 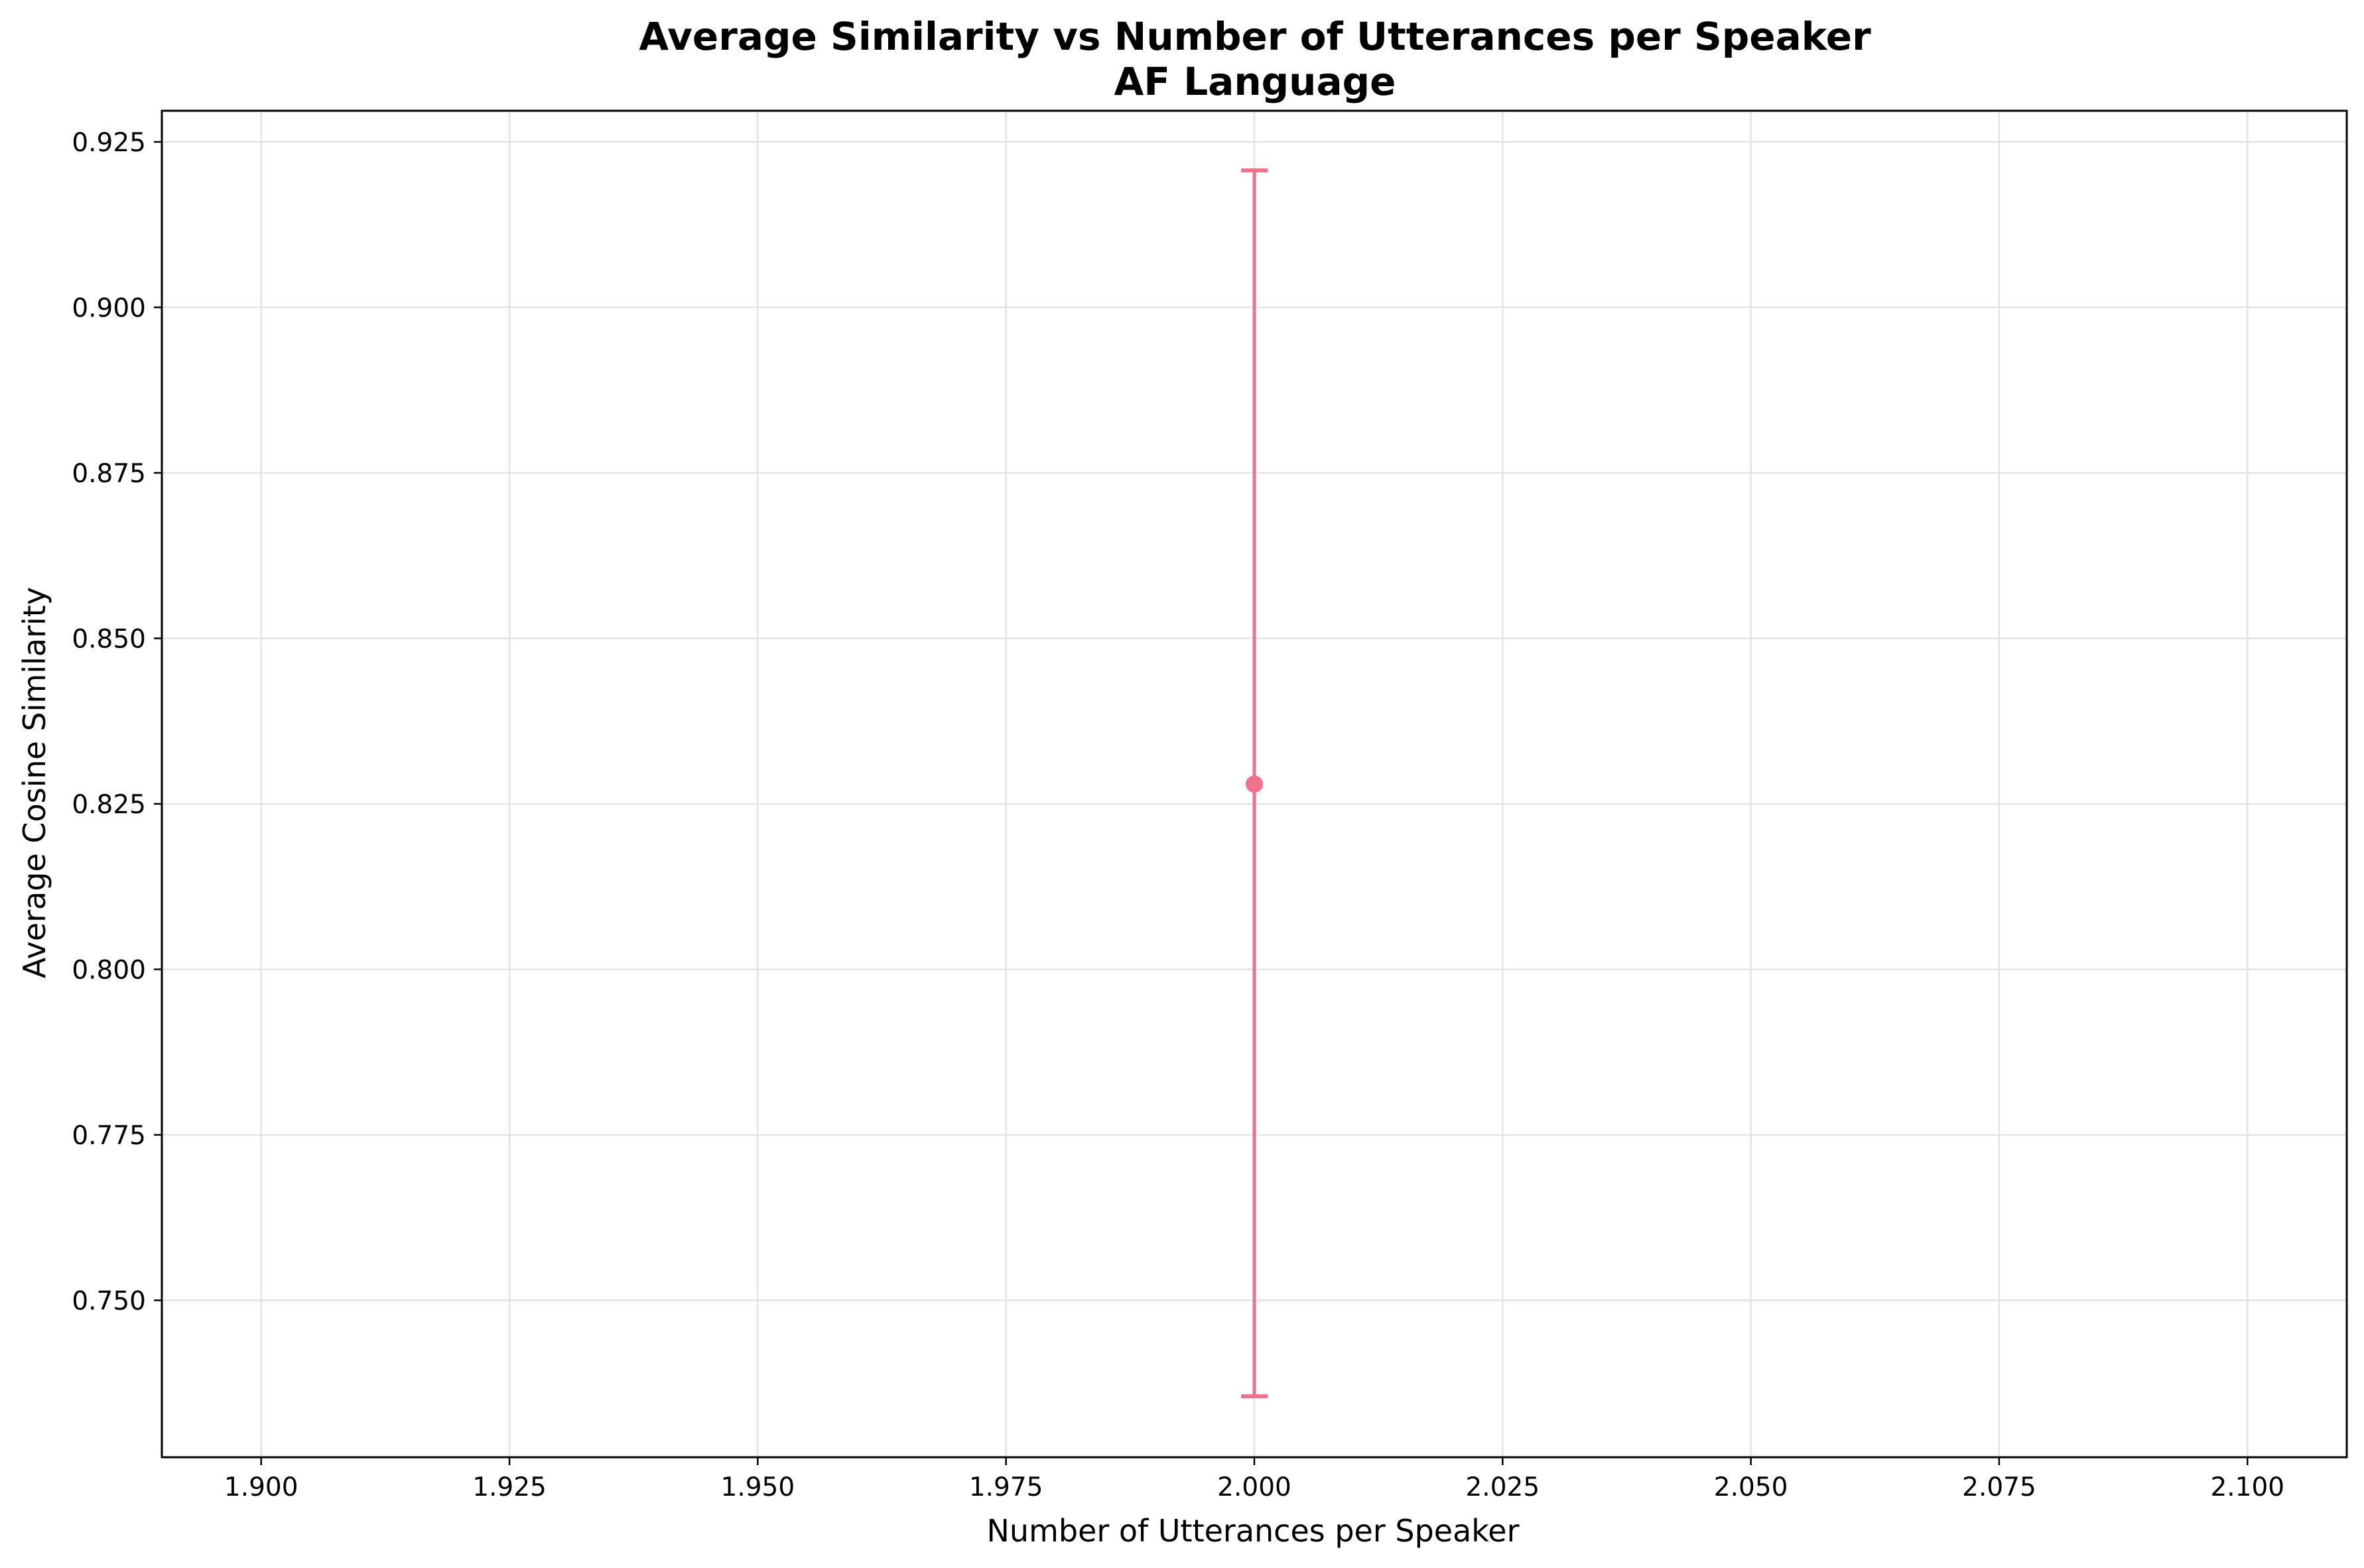 What do you see at coordinates (109, 308) in the screenshot?
I see `y-tick-label: 0.900` at bounding box center [109, 308].